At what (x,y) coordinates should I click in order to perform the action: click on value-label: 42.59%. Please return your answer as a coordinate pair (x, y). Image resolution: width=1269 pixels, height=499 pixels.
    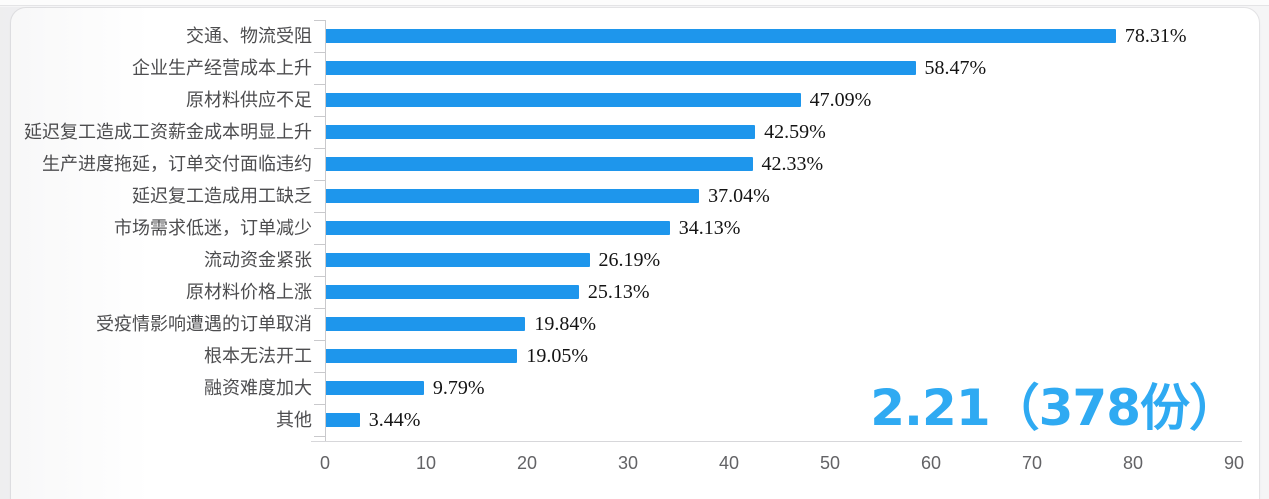
    Looking at the image, I should click on (795, 132).